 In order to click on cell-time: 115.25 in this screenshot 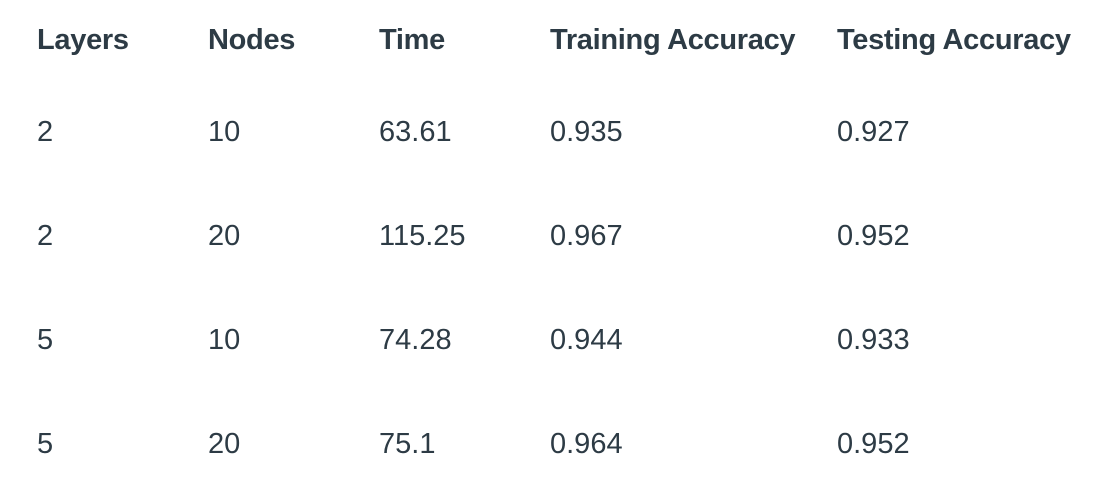, I will do `click(422, 235)`.